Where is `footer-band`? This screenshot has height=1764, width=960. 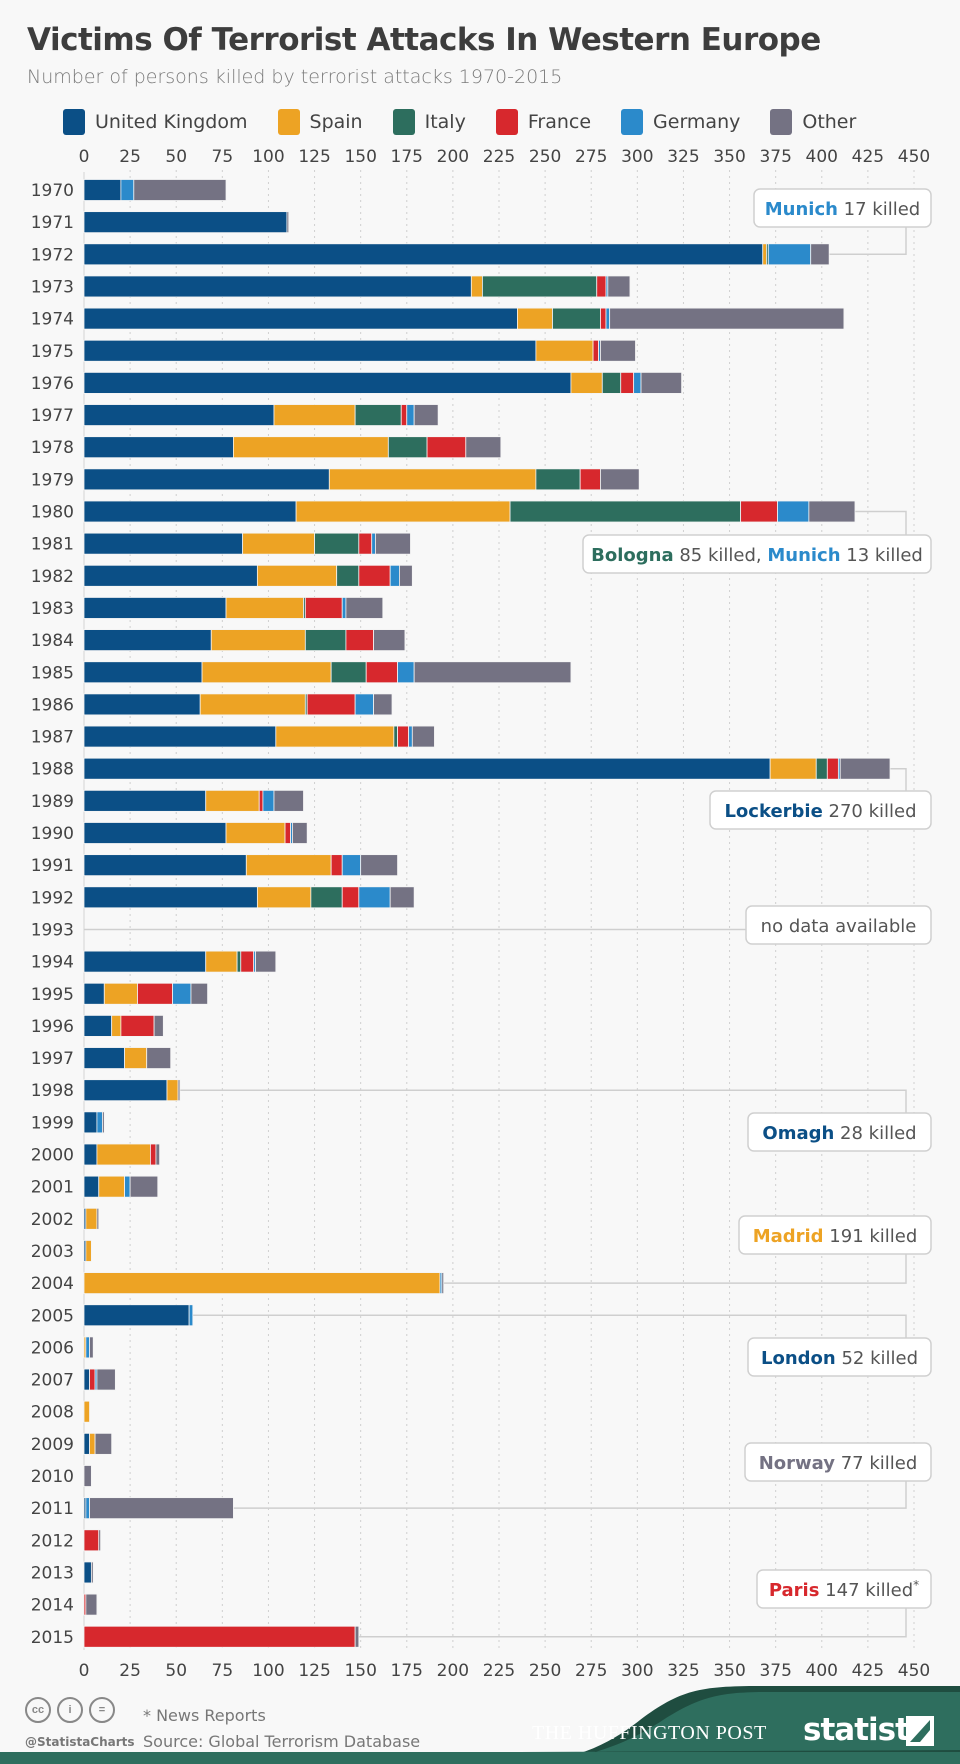 footer-band is located at coordinates (740, 1728).